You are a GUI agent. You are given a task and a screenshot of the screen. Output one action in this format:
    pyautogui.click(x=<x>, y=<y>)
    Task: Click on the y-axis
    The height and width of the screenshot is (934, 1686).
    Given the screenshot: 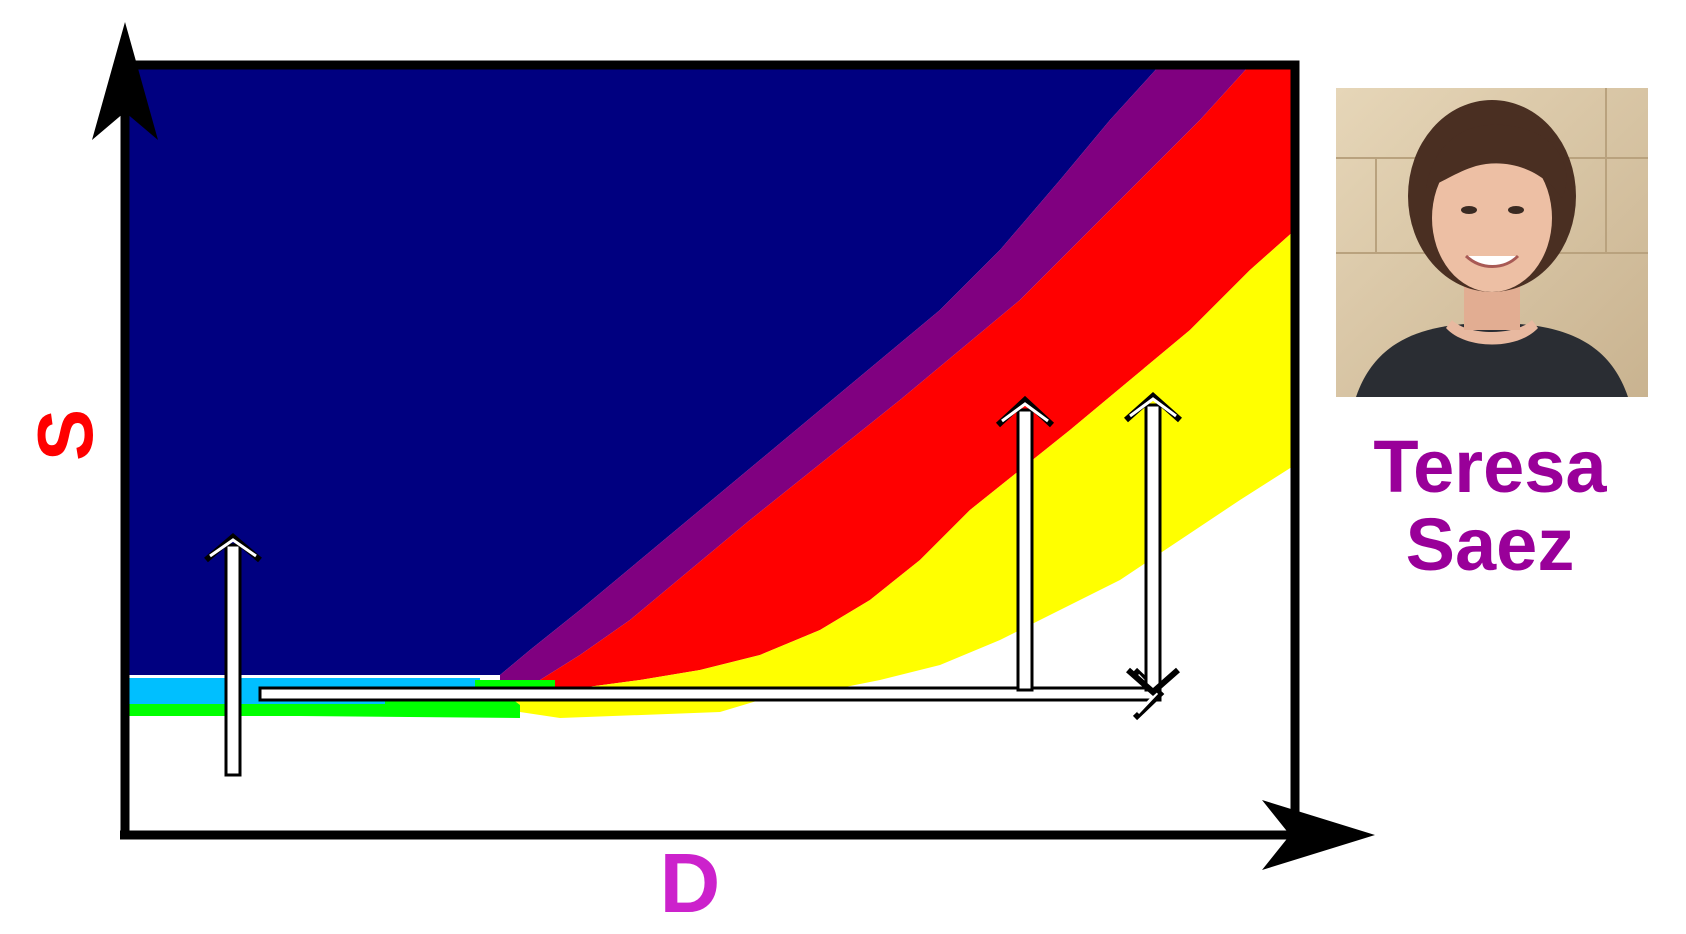 What is the action you would take?
    pyautogui.click(x=125, y=428)
    